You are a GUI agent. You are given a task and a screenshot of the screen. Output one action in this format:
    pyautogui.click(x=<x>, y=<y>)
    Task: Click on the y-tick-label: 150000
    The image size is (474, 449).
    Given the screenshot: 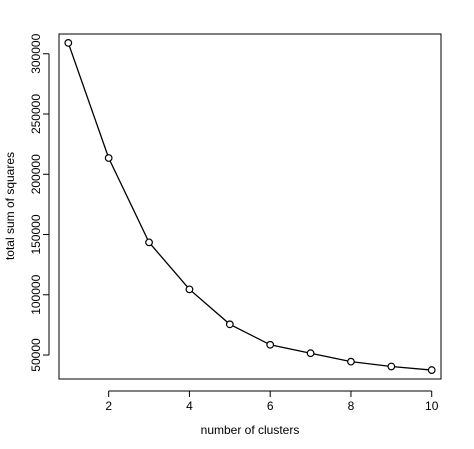 What is the action you would take?
    pyautogui.click(x=36, y=234)
    